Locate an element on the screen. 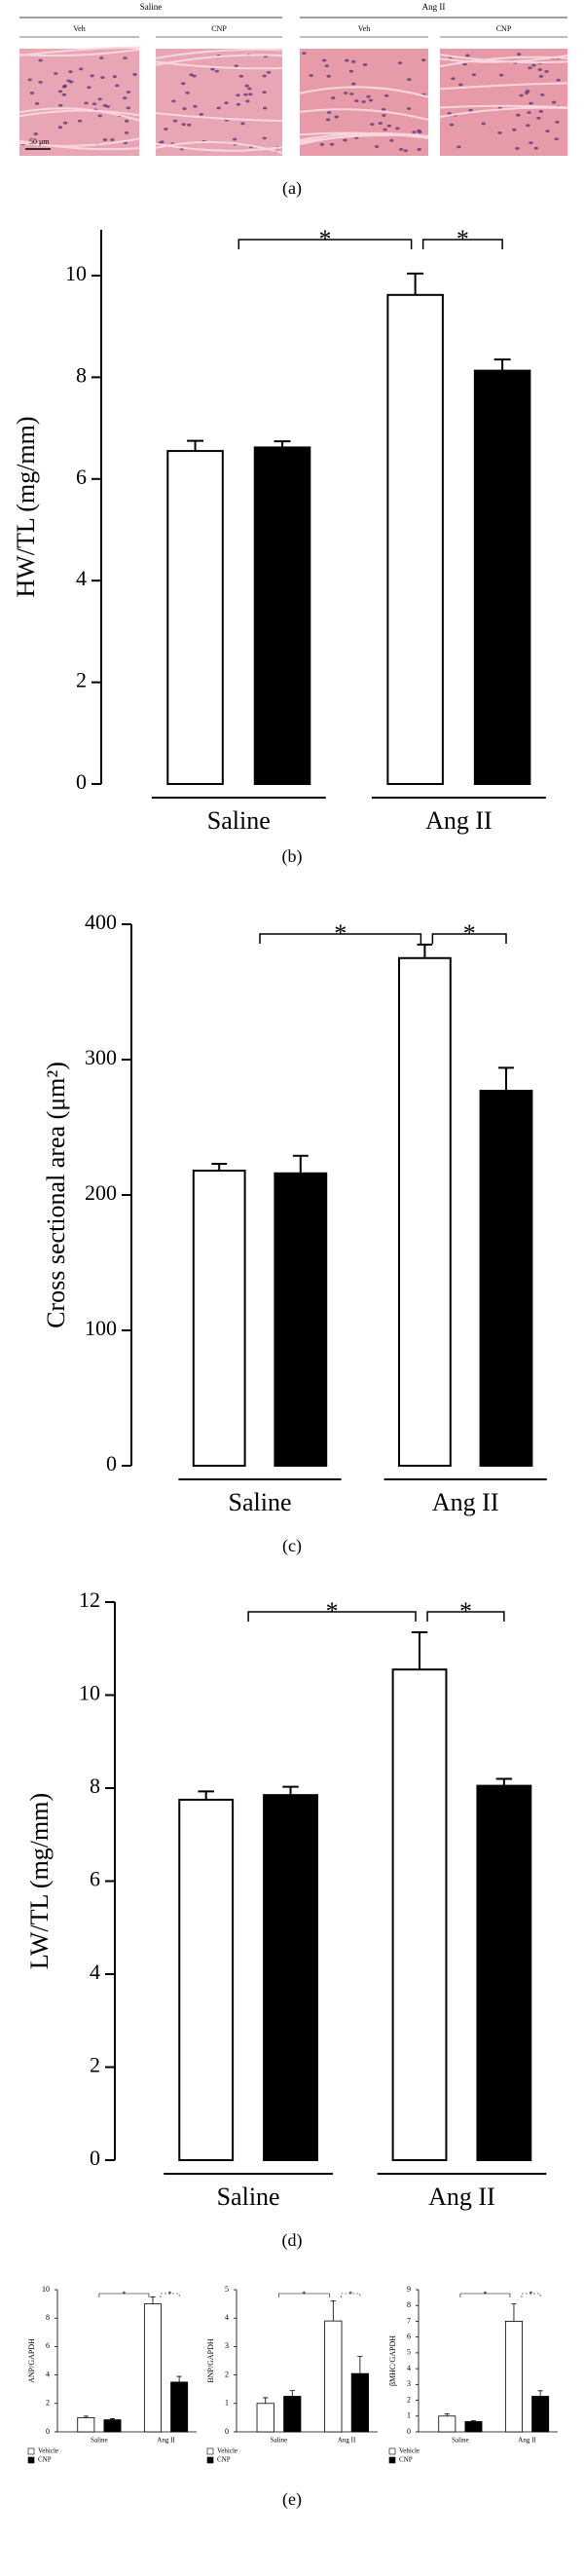 The image size is (584, 2576). image-label: CNP is located at coordinates (504, 28).